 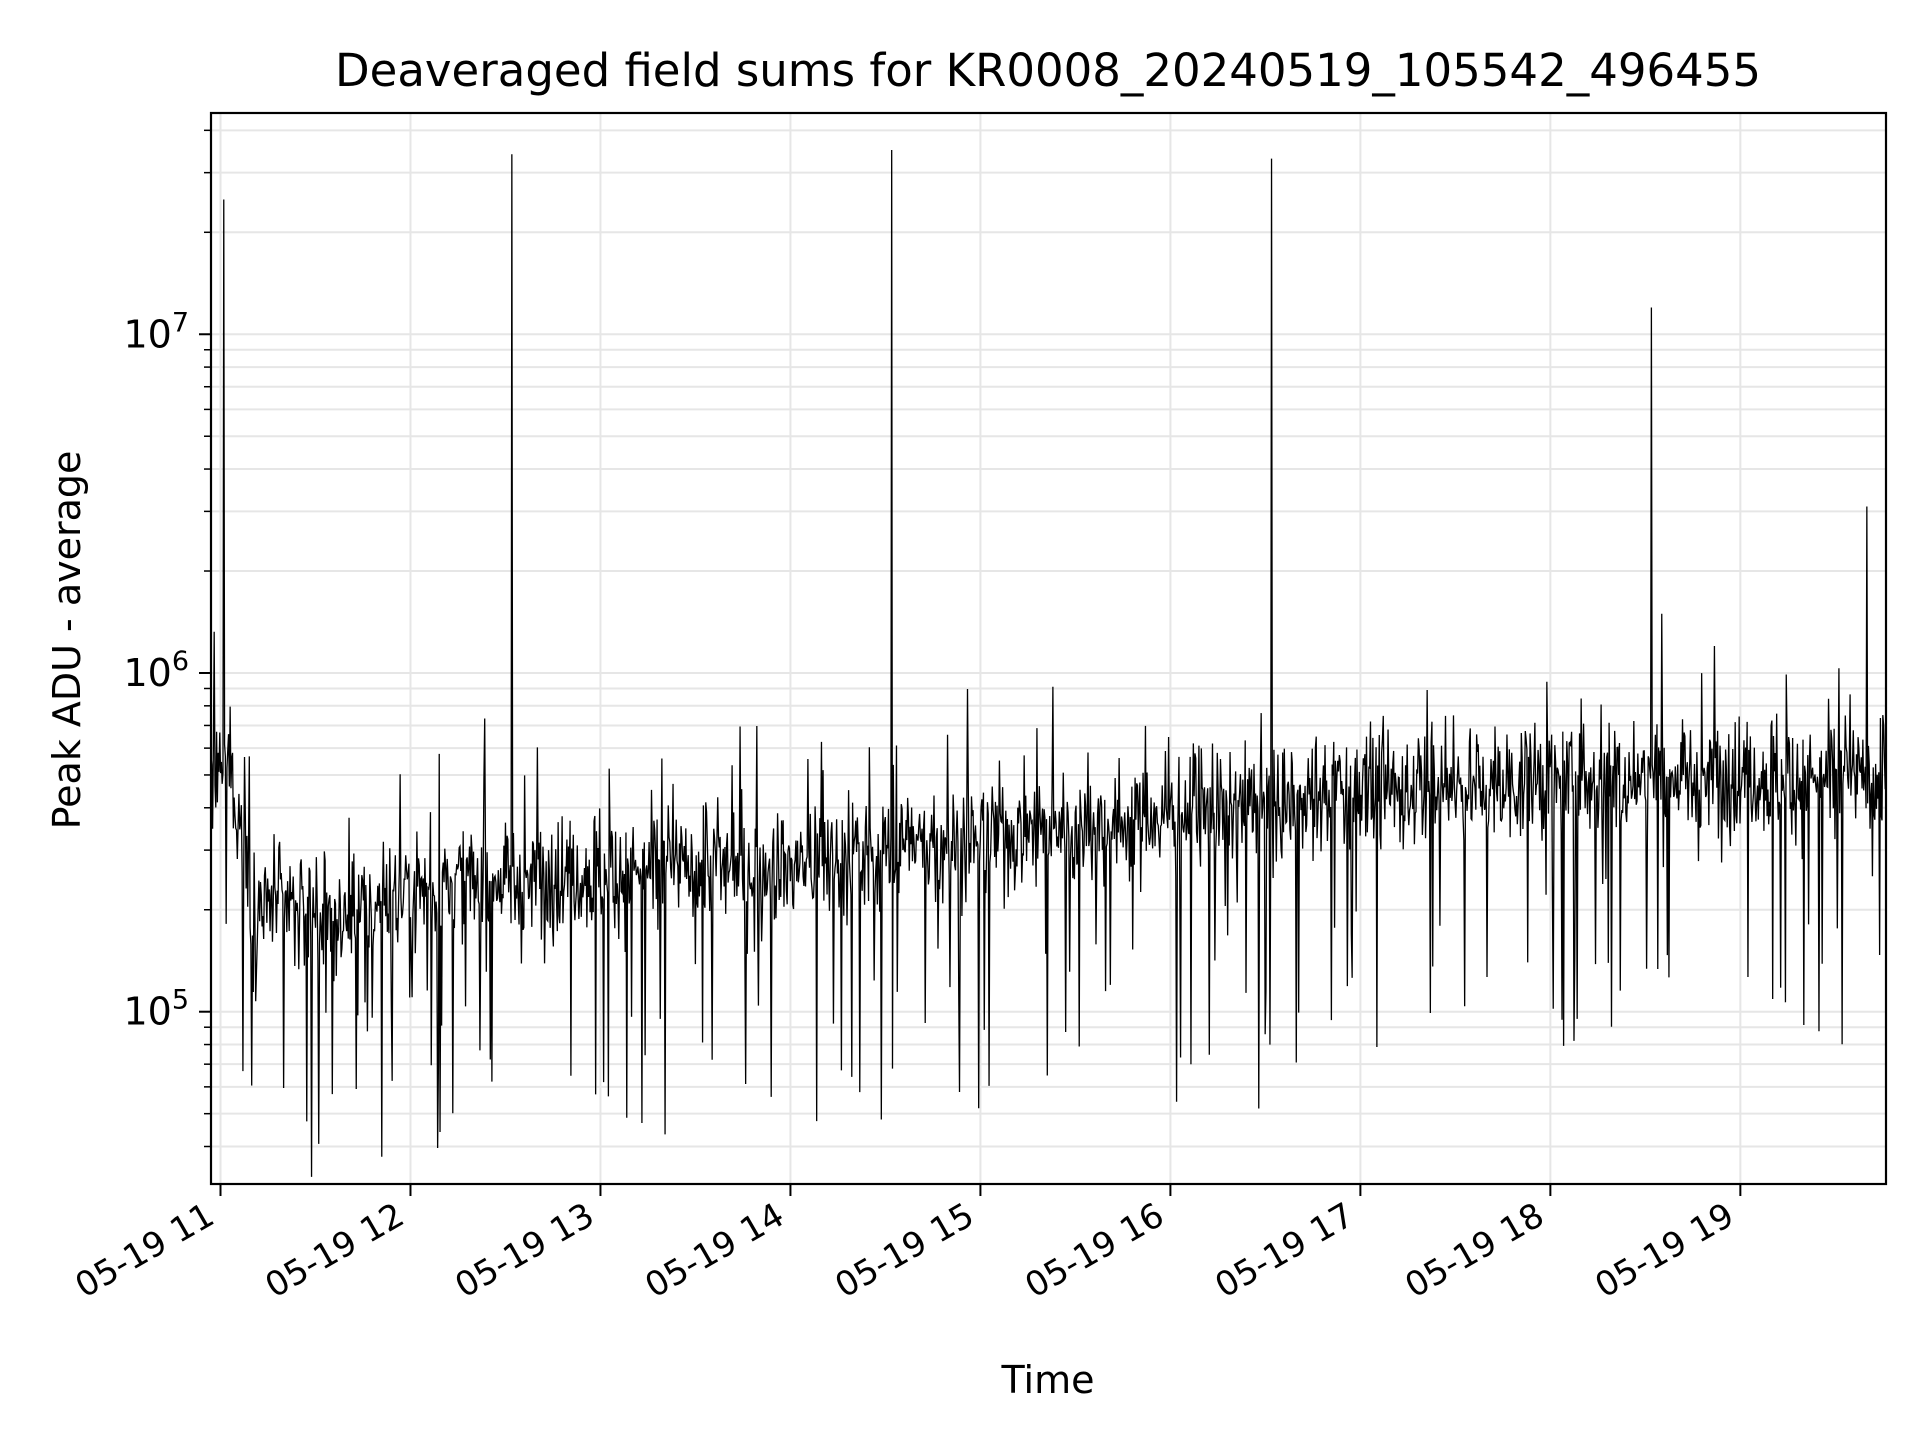 What do you see at coordinates (156, 1009) in the screenshot?
I see `y-tick-label: 105` at bounding box center [156, 1009].